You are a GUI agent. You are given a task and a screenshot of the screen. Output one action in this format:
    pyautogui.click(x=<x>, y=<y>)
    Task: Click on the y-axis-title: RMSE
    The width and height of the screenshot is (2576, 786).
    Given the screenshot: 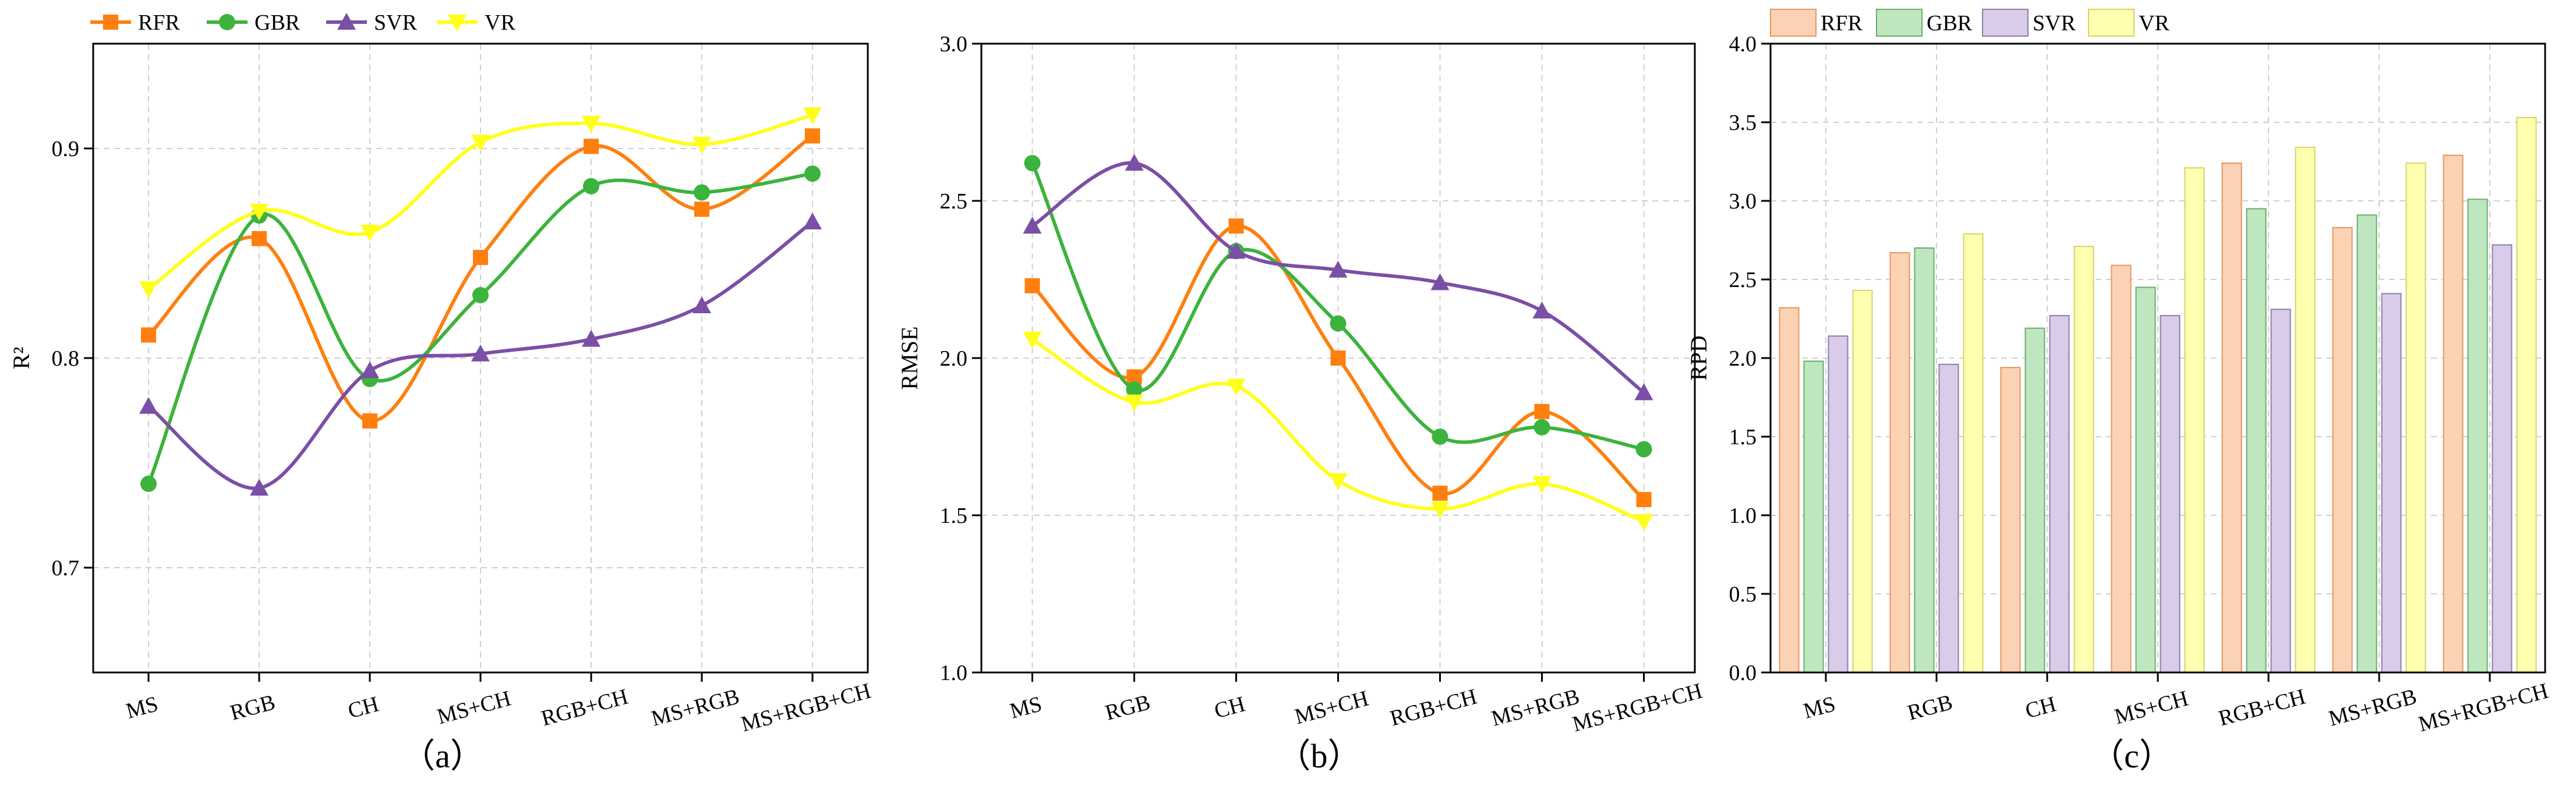 What is the action you would take?
    pyautogui.click(x=909, y=358)
    